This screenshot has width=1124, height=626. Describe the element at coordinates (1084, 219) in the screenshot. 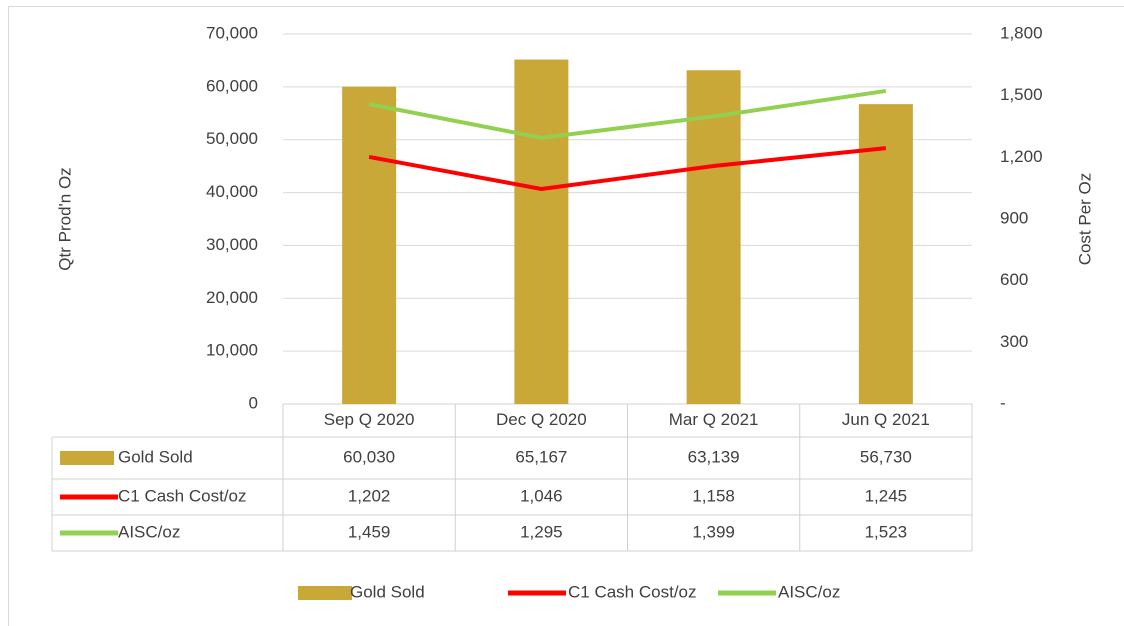

I see `y2-axis-title: Cost Per Oz` at that location.